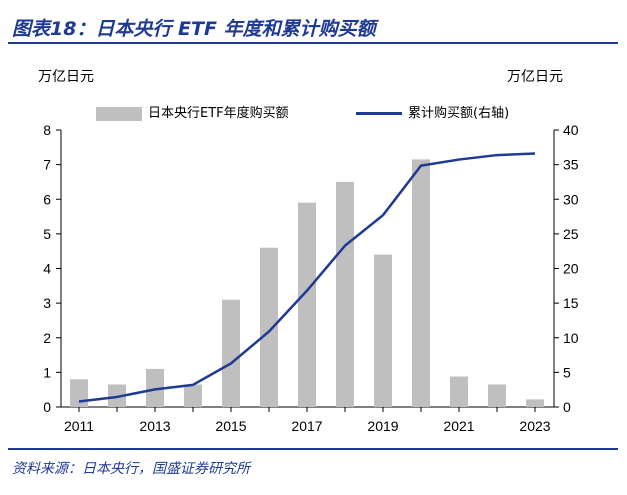 This screenshot has height=495, width=627. I want to click on y-left-tick-label: 2, so click(47, 338).